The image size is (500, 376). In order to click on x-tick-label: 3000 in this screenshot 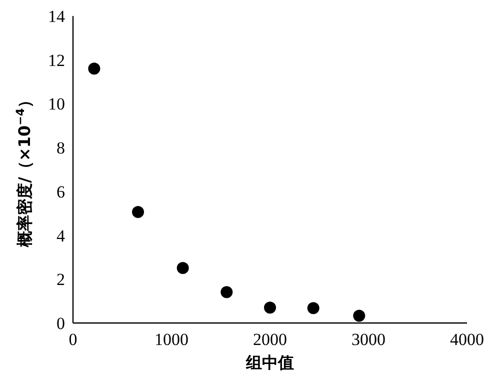, I will do `click(369, 339)`.